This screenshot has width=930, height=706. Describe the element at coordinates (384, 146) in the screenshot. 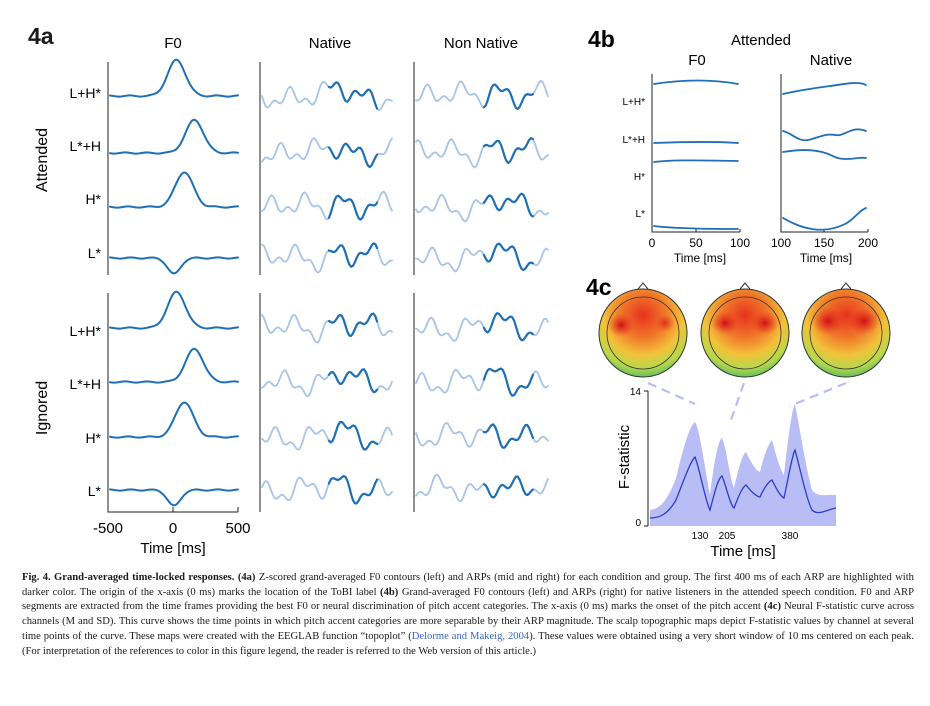

I see `arp-curve-light-tail-native-attended-lstar-h` at that location.